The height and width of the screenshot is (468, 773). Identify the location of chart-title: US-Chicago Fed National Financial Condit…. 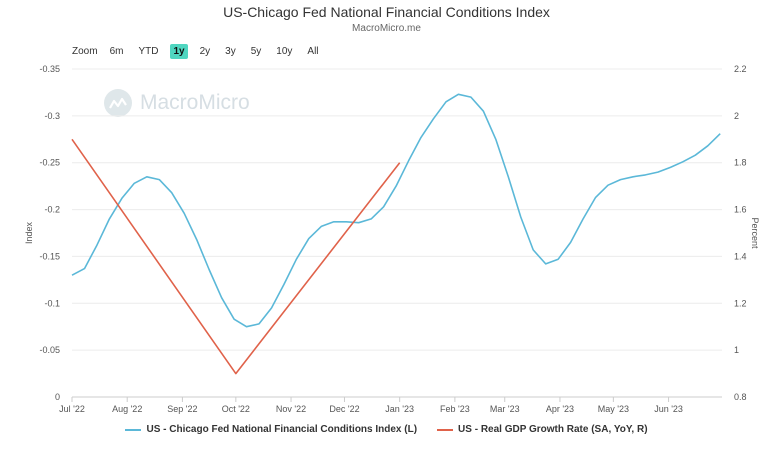
(386, 12).